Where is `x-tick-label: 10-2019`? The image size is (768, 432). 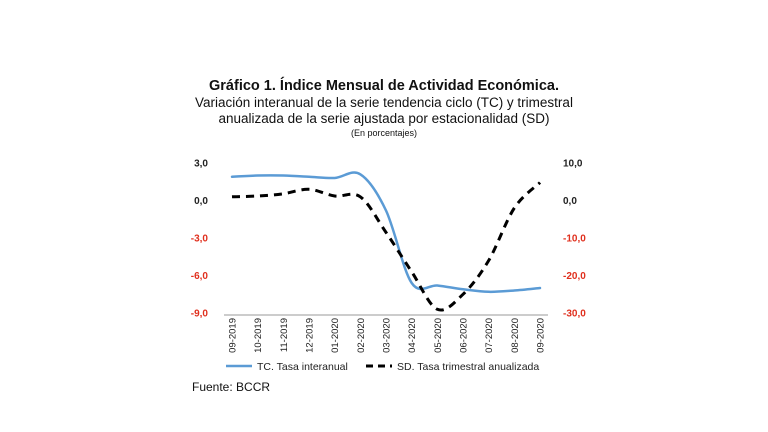 x-tick-label: 10-2019 is located at coordinates (258, 335).